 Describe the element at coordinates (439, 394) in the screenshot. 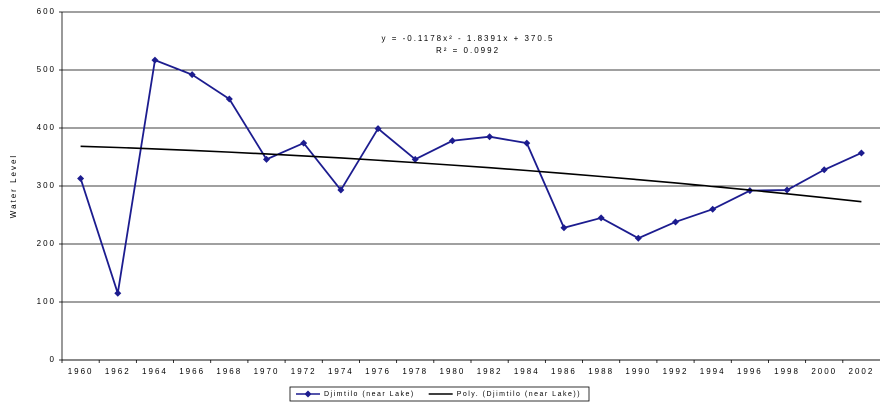

I see `legend-box` at that location.